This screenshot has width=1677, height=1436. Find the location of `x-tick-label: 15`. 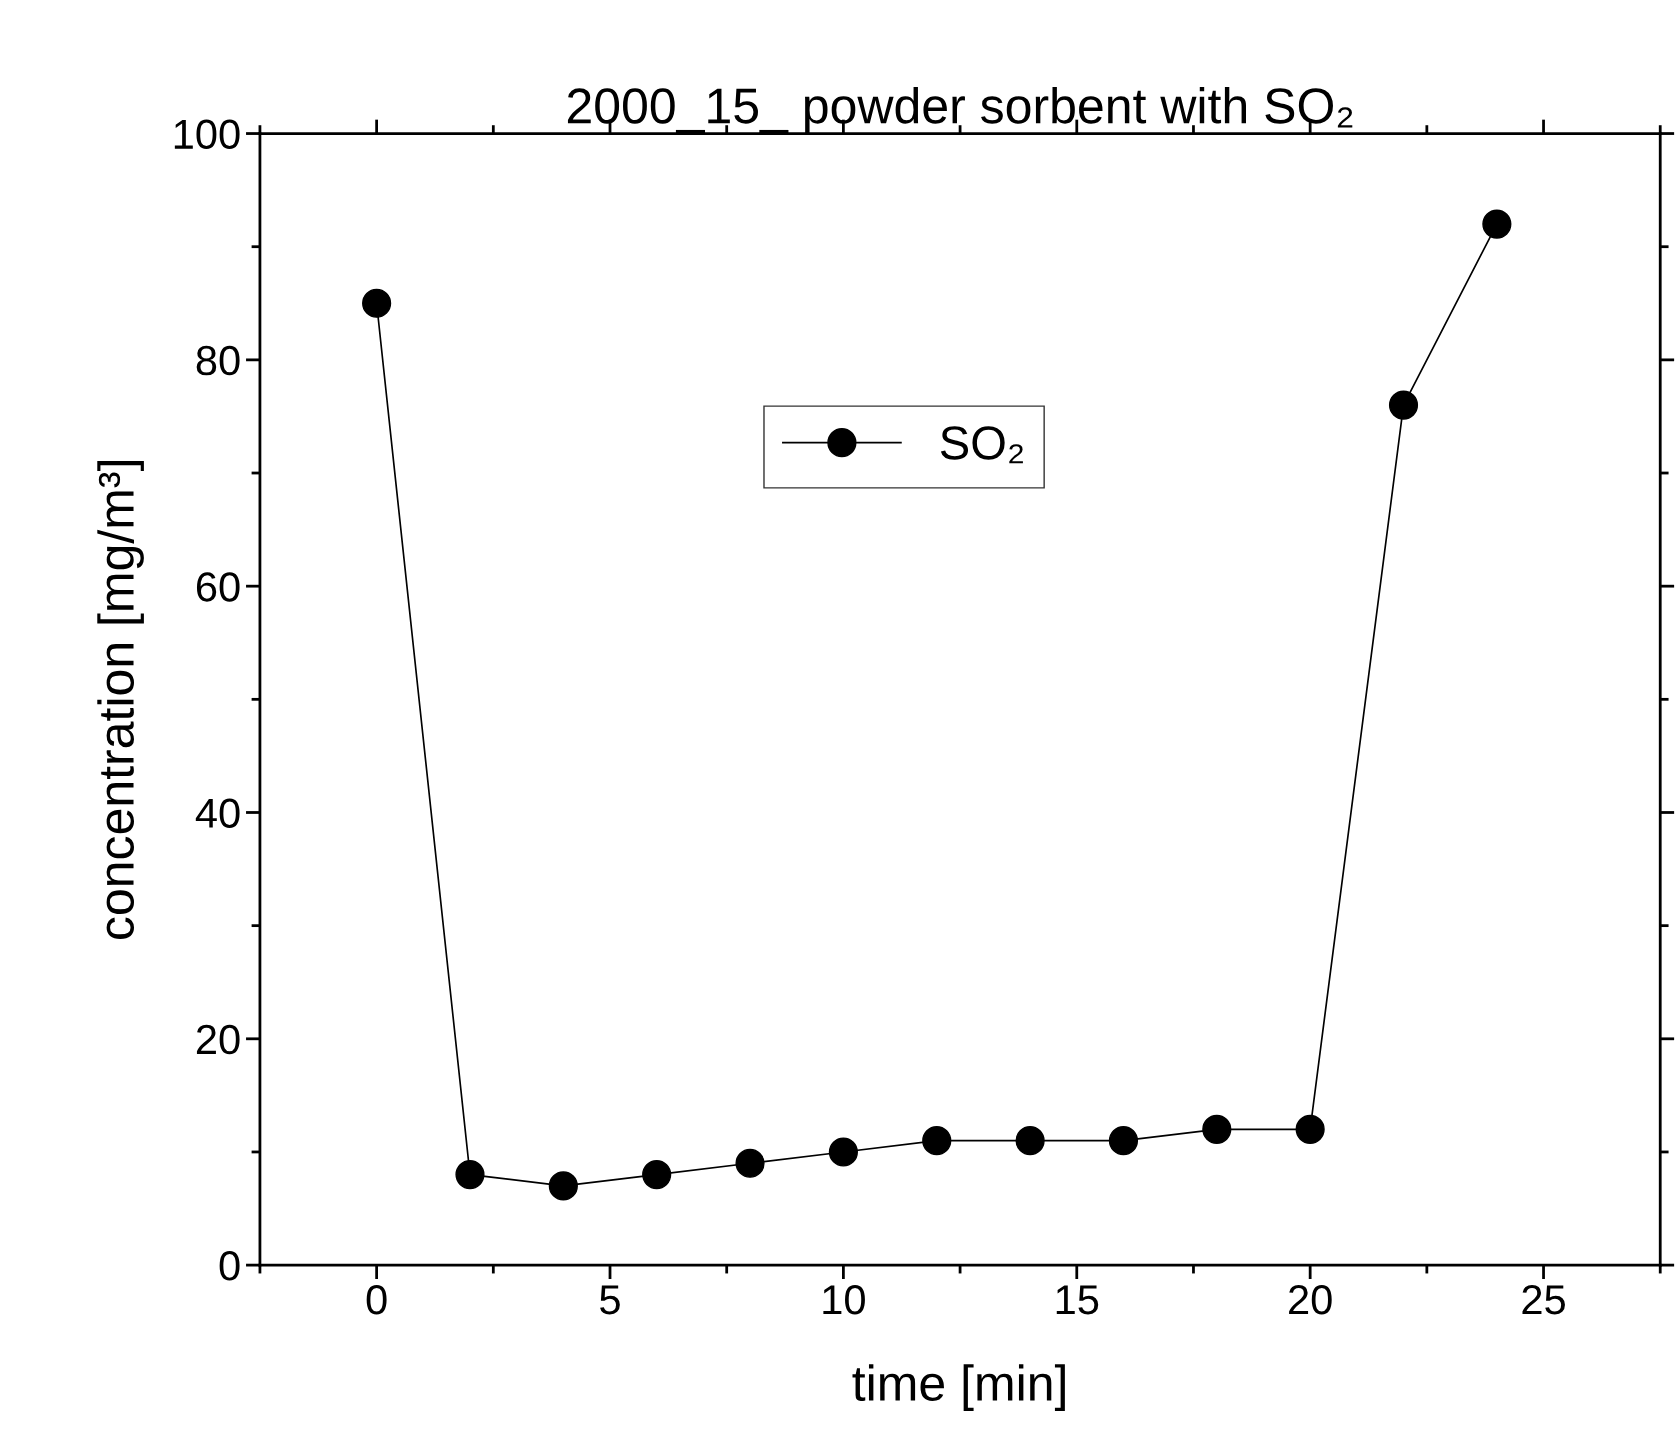

x-tick-label: 15 is located at coordinates (1077, 1300).